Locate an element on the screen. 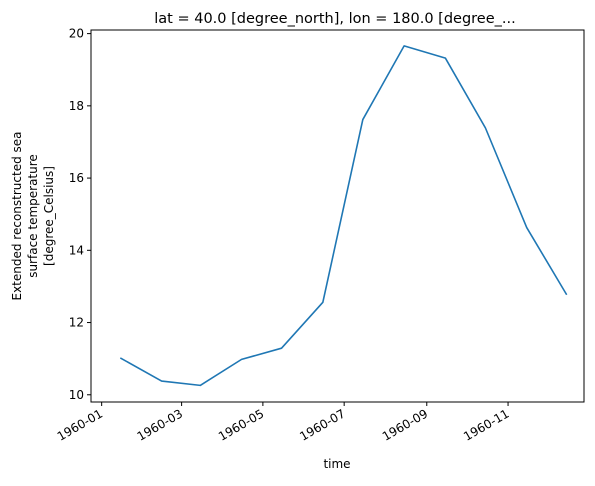 Image resolution: width=595 pixels, height=486 pixels. y-tick-label: 16 is located at coordinates (76, 178).